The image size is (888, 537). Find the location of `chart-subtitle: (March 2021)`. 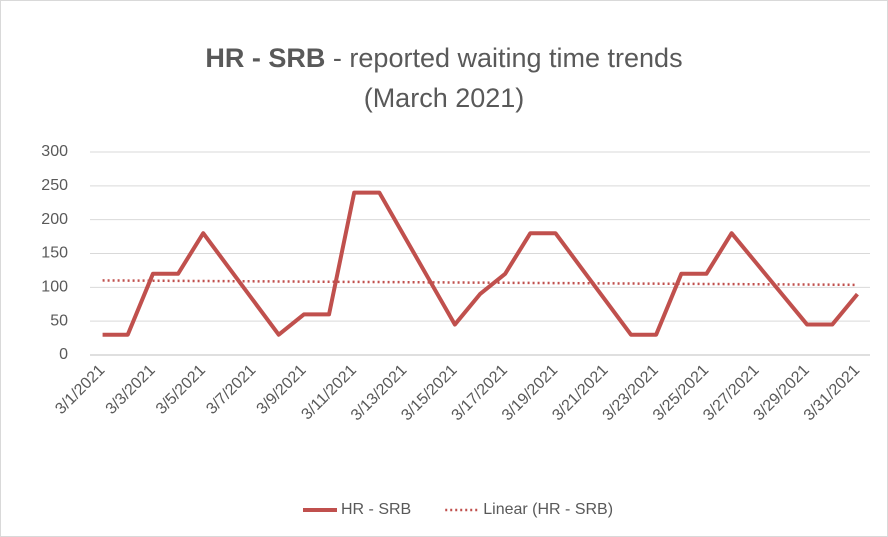

chart-subtitle: (March 2021) is located at coordinates (444, 98).